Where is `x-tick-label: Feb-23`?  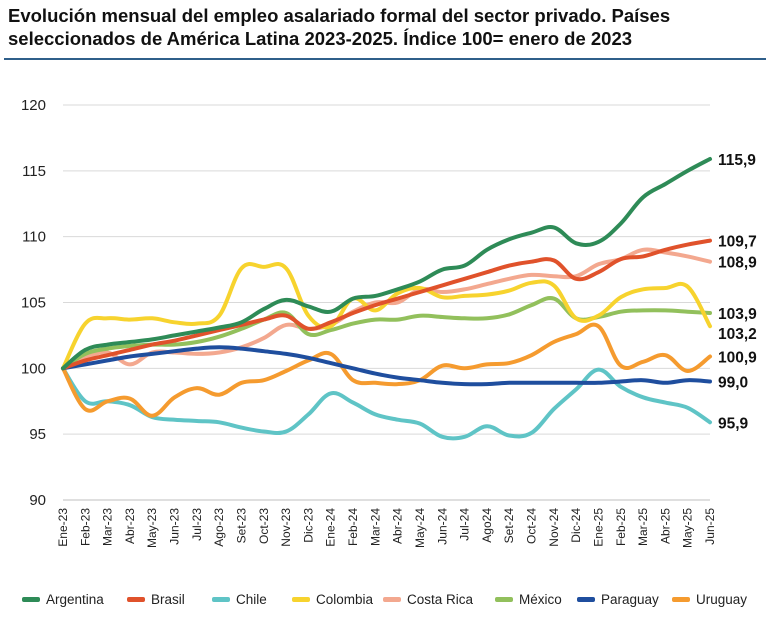 x-tick-label: Feb-23 is located at coordinates (85, 527).